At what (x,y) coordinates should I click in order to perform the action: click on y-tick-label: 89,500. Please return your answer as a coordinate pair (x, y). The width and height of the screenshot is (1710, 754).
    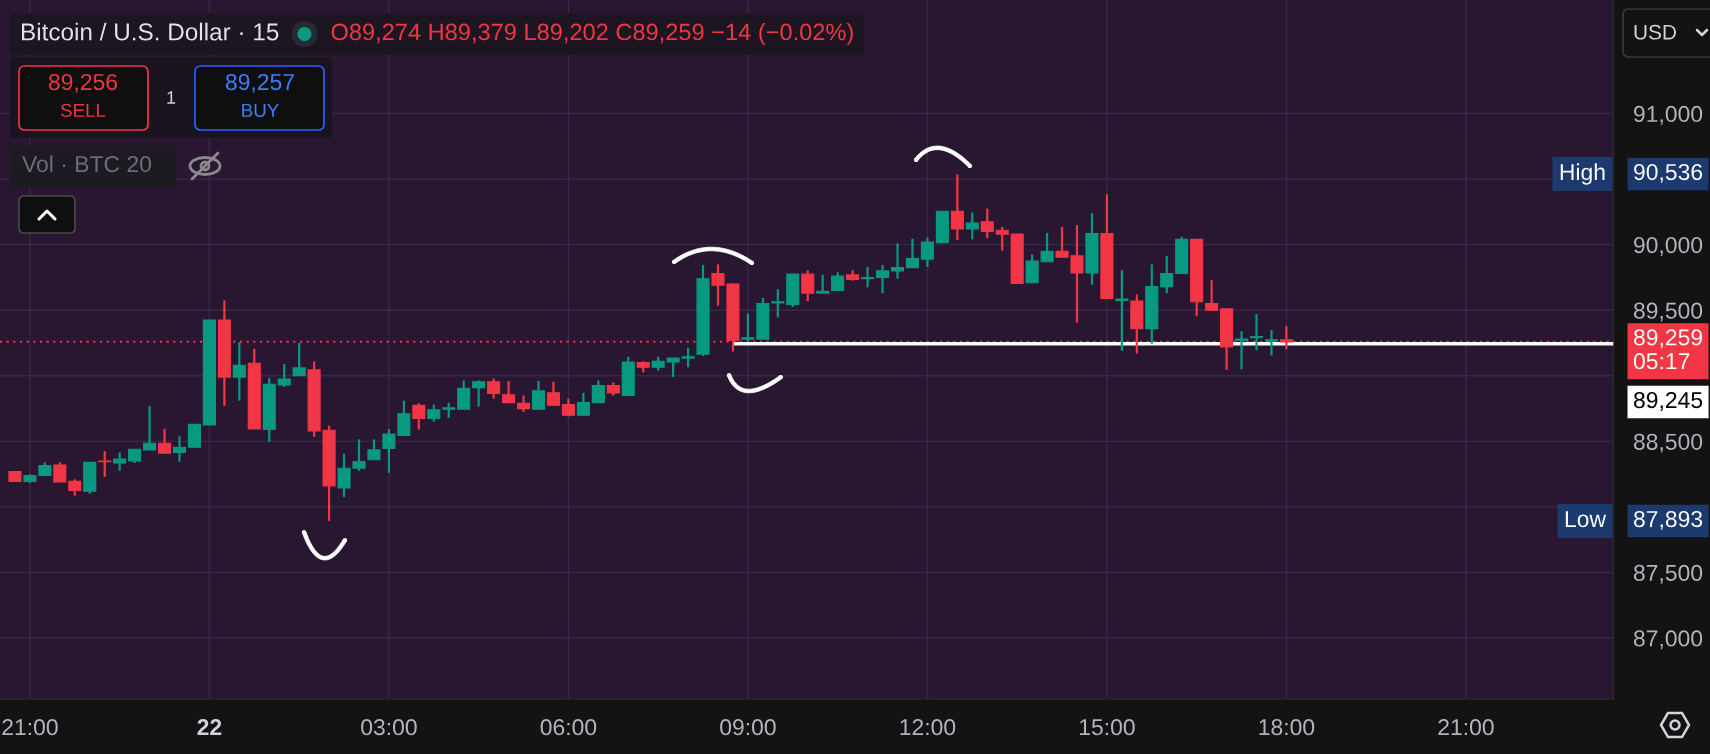
    Looking at the image, I should click on (1668, 312).